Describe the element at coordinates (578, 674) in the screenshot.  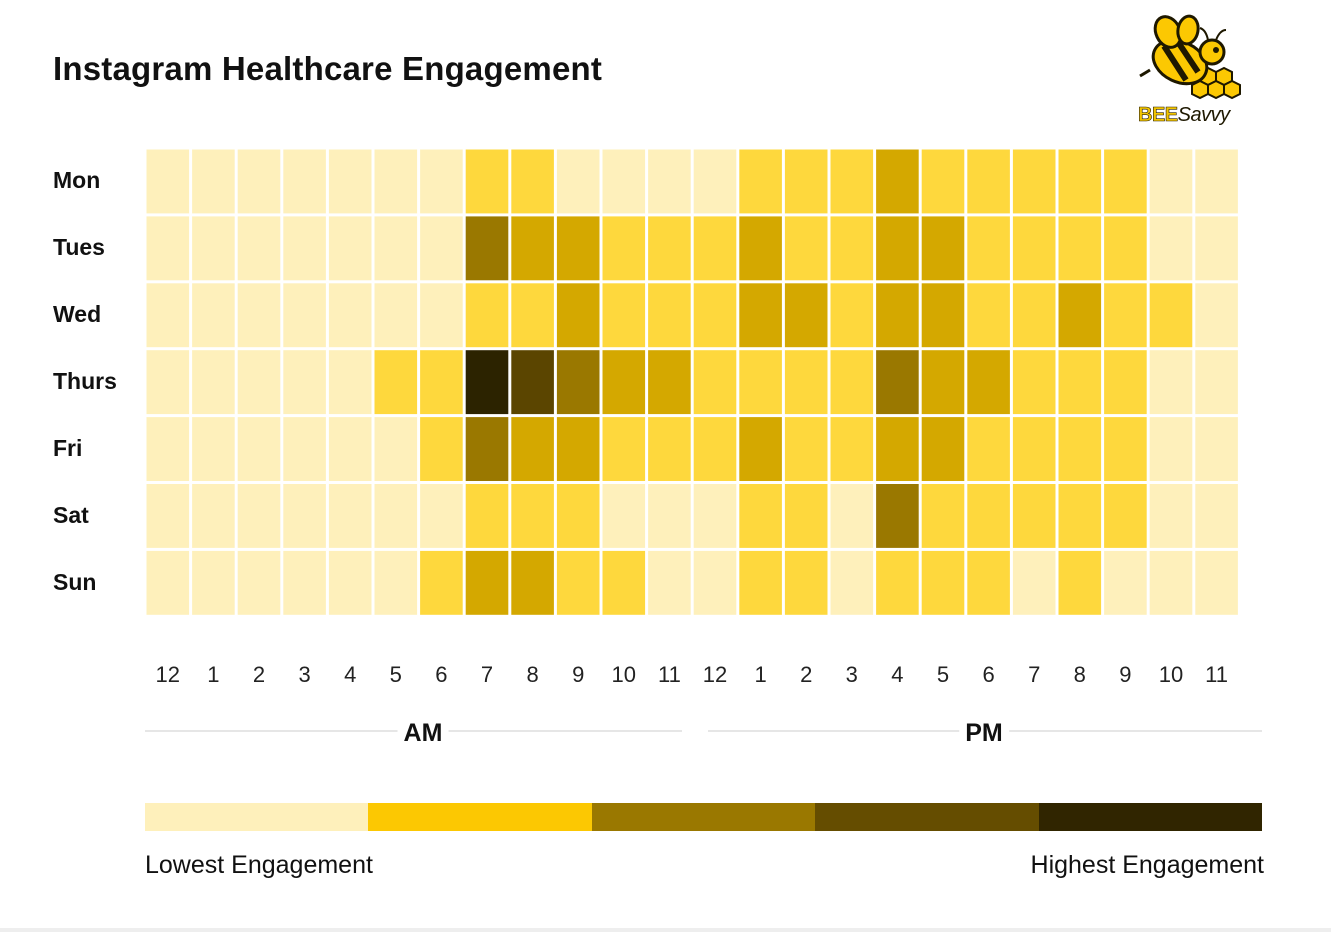
I see `hour-label-9: 9` at that location.